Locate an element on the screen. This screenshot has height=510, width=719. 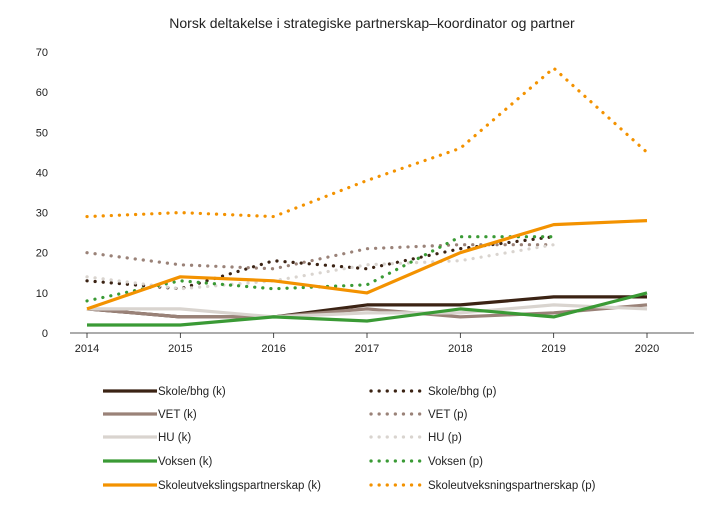
y-tick-label: 20 is located at coordinates (42, 254).